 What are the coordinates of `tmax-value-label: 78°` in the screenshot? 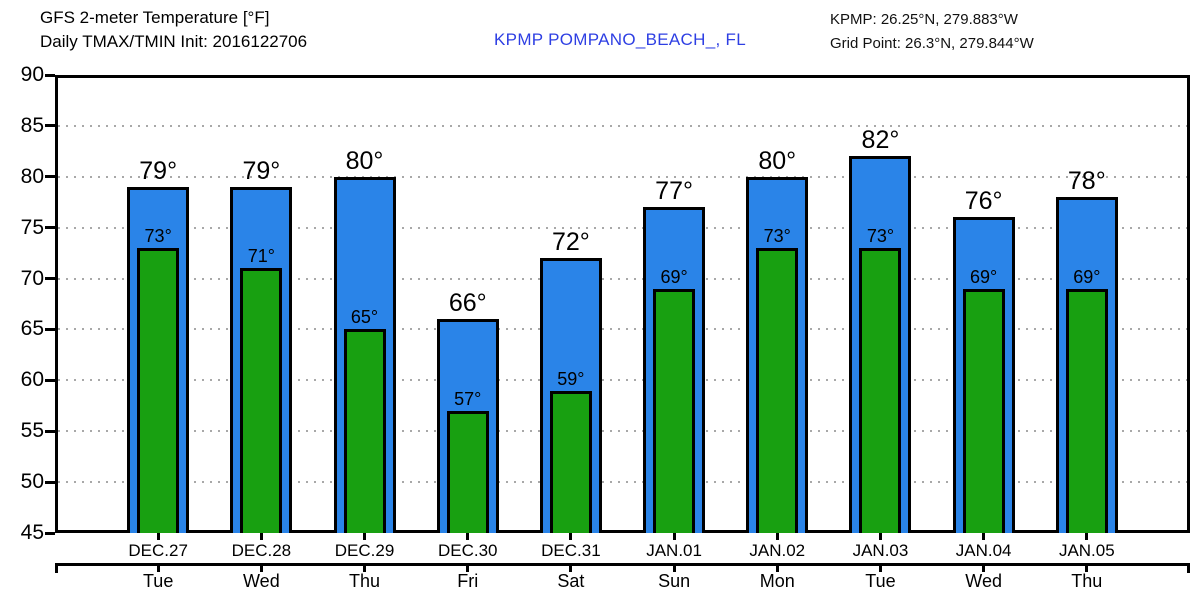 It's located at (1086, 181).